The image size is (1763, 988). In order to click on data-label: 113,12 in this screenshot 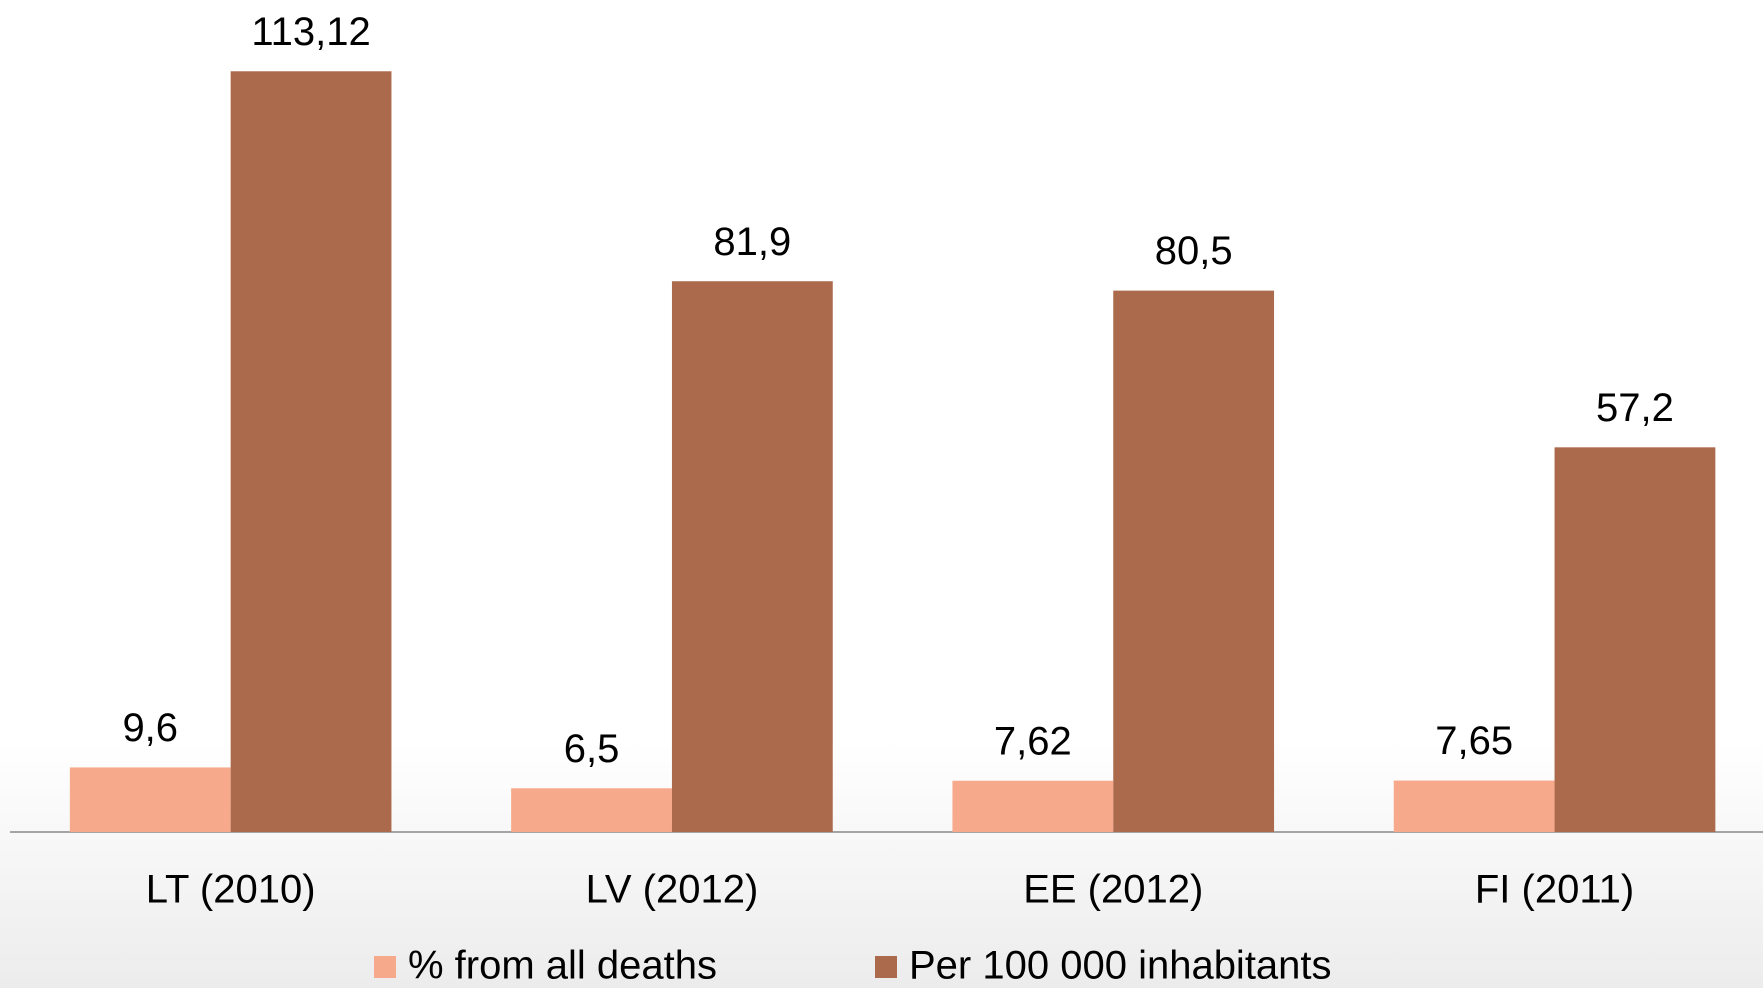, I will do `click(310, 32)`.